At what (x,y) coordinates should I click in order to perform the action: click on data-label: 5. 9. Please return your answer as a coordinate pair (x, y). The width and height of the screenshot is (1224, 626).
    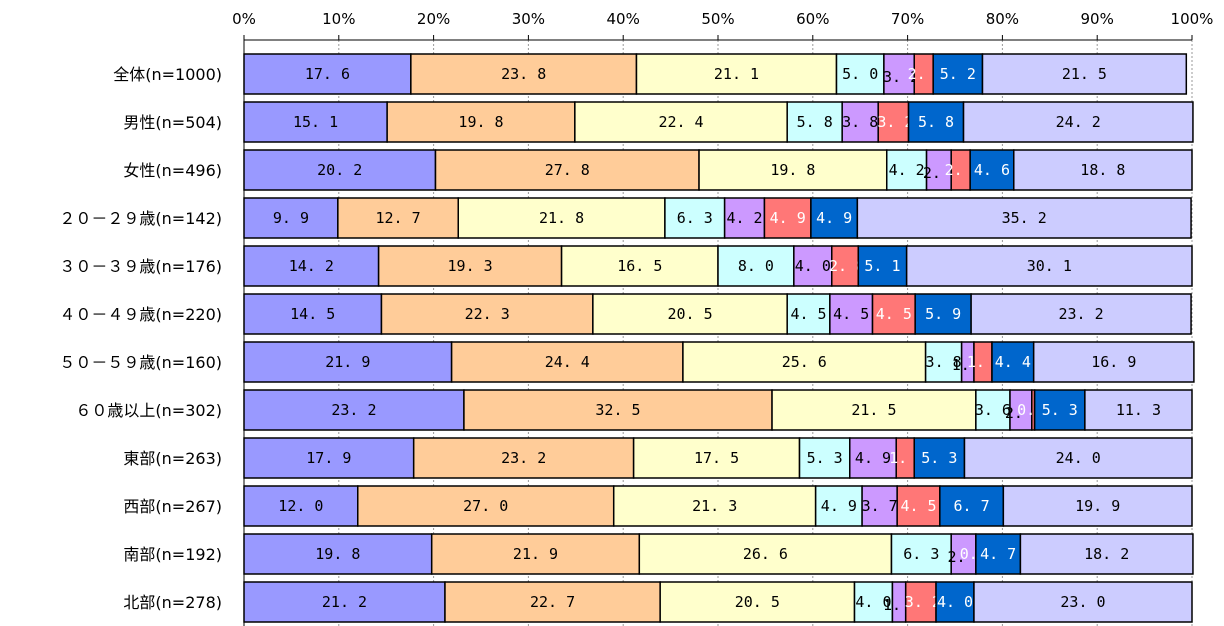
    Looking at the image, I should click on (943, 314).